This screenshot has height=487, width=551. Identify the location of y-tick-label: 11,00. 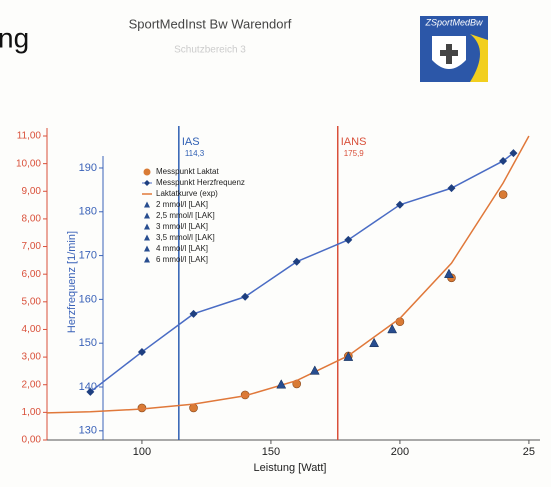
(29, 136).